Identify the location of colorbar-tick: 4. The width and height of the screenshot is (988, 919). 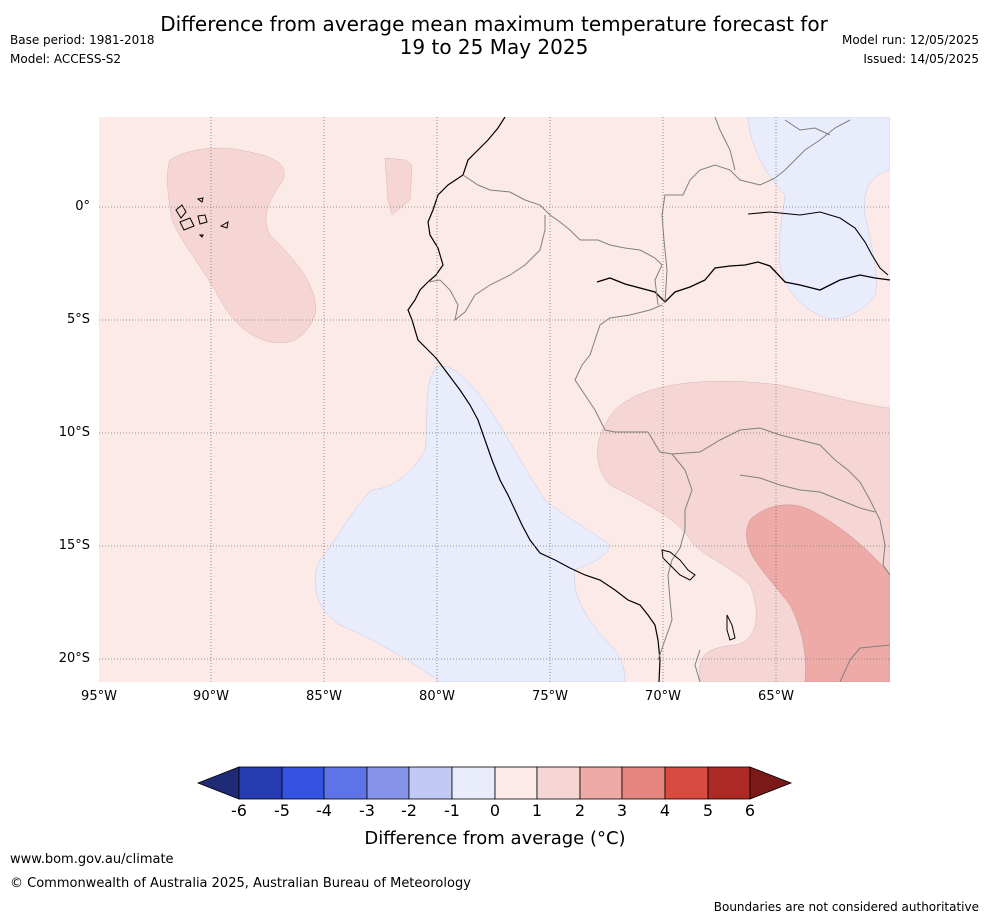
(665, 810).